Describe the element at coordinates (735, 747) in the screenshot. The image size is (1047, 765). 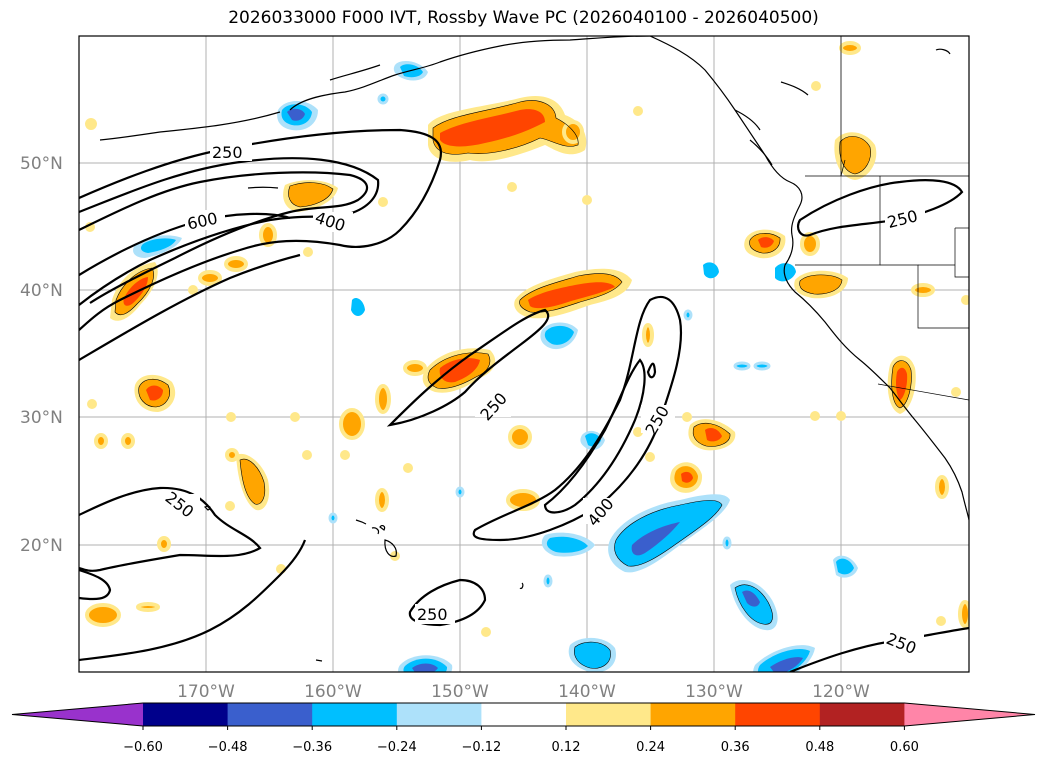
I see `colorbar-label-p036: 0.36` at that location.